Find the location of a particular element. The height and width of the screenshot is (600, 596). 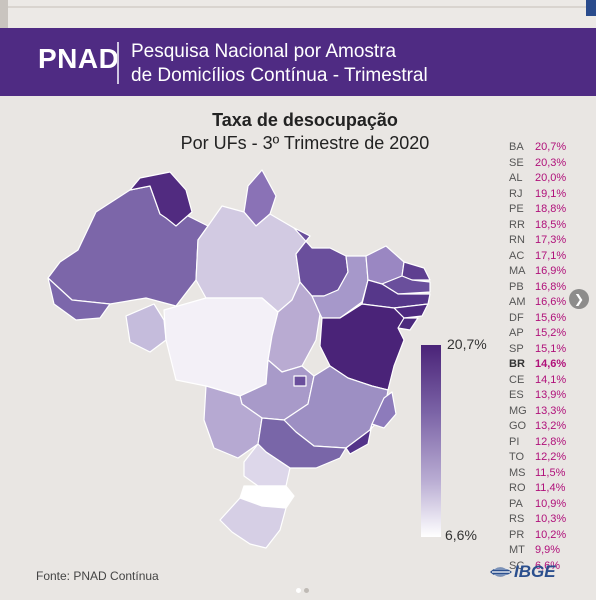

ranking-uf-label: RR is located at coordinates (517, 224).